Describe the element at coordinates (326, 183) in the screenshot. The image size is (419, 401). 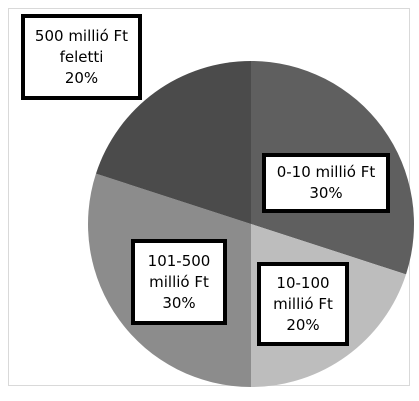
I see `data-label-1: 0-10 millió Ft 30%` at that location.